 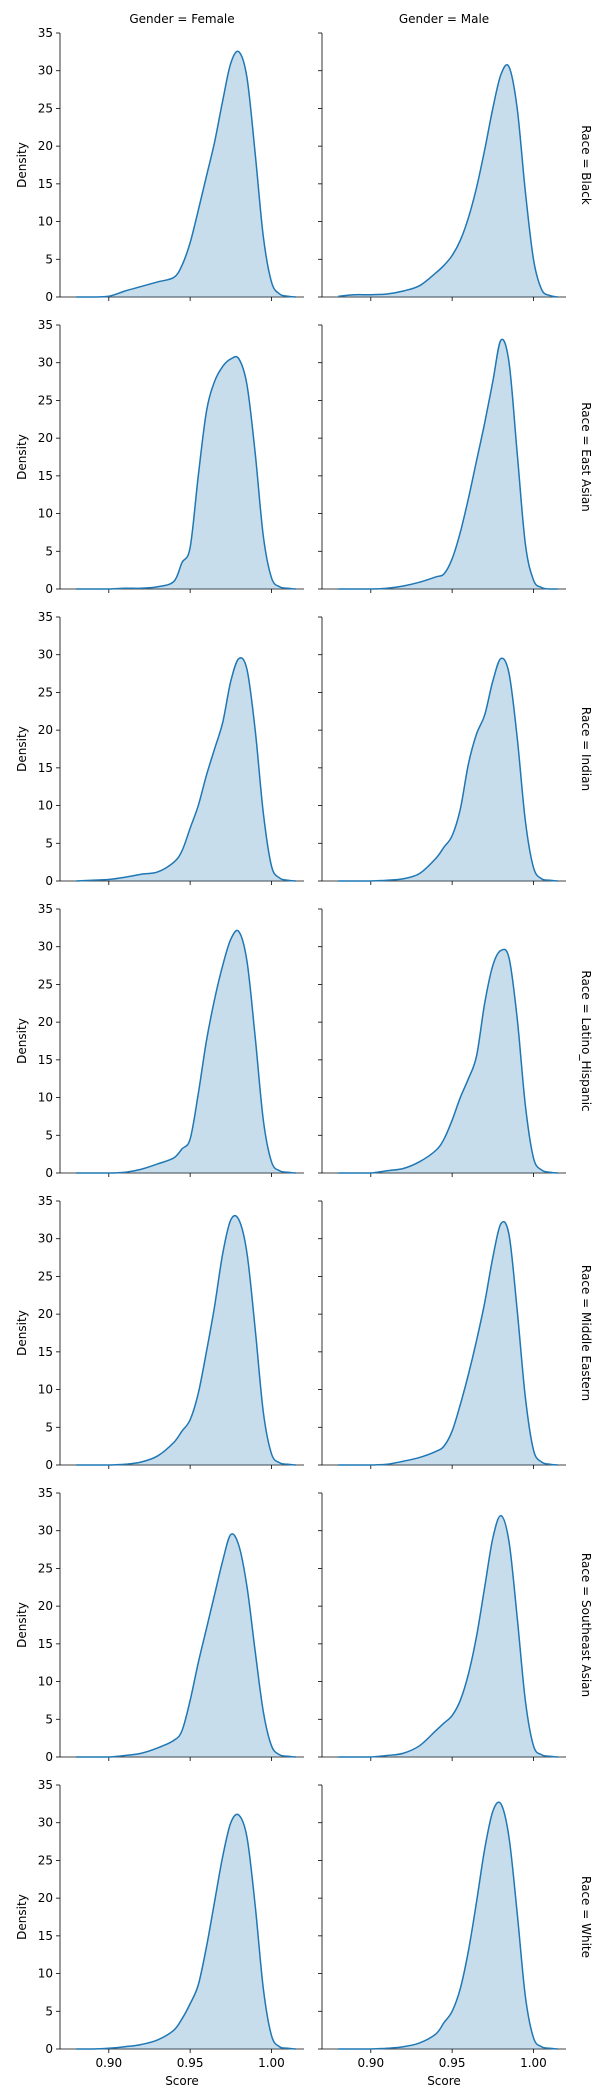 What do you see at coordinates (586, 1333) in the screenshot?
I see `row-title: Race = Middle Eastern` at bounding box center [586, 1333].